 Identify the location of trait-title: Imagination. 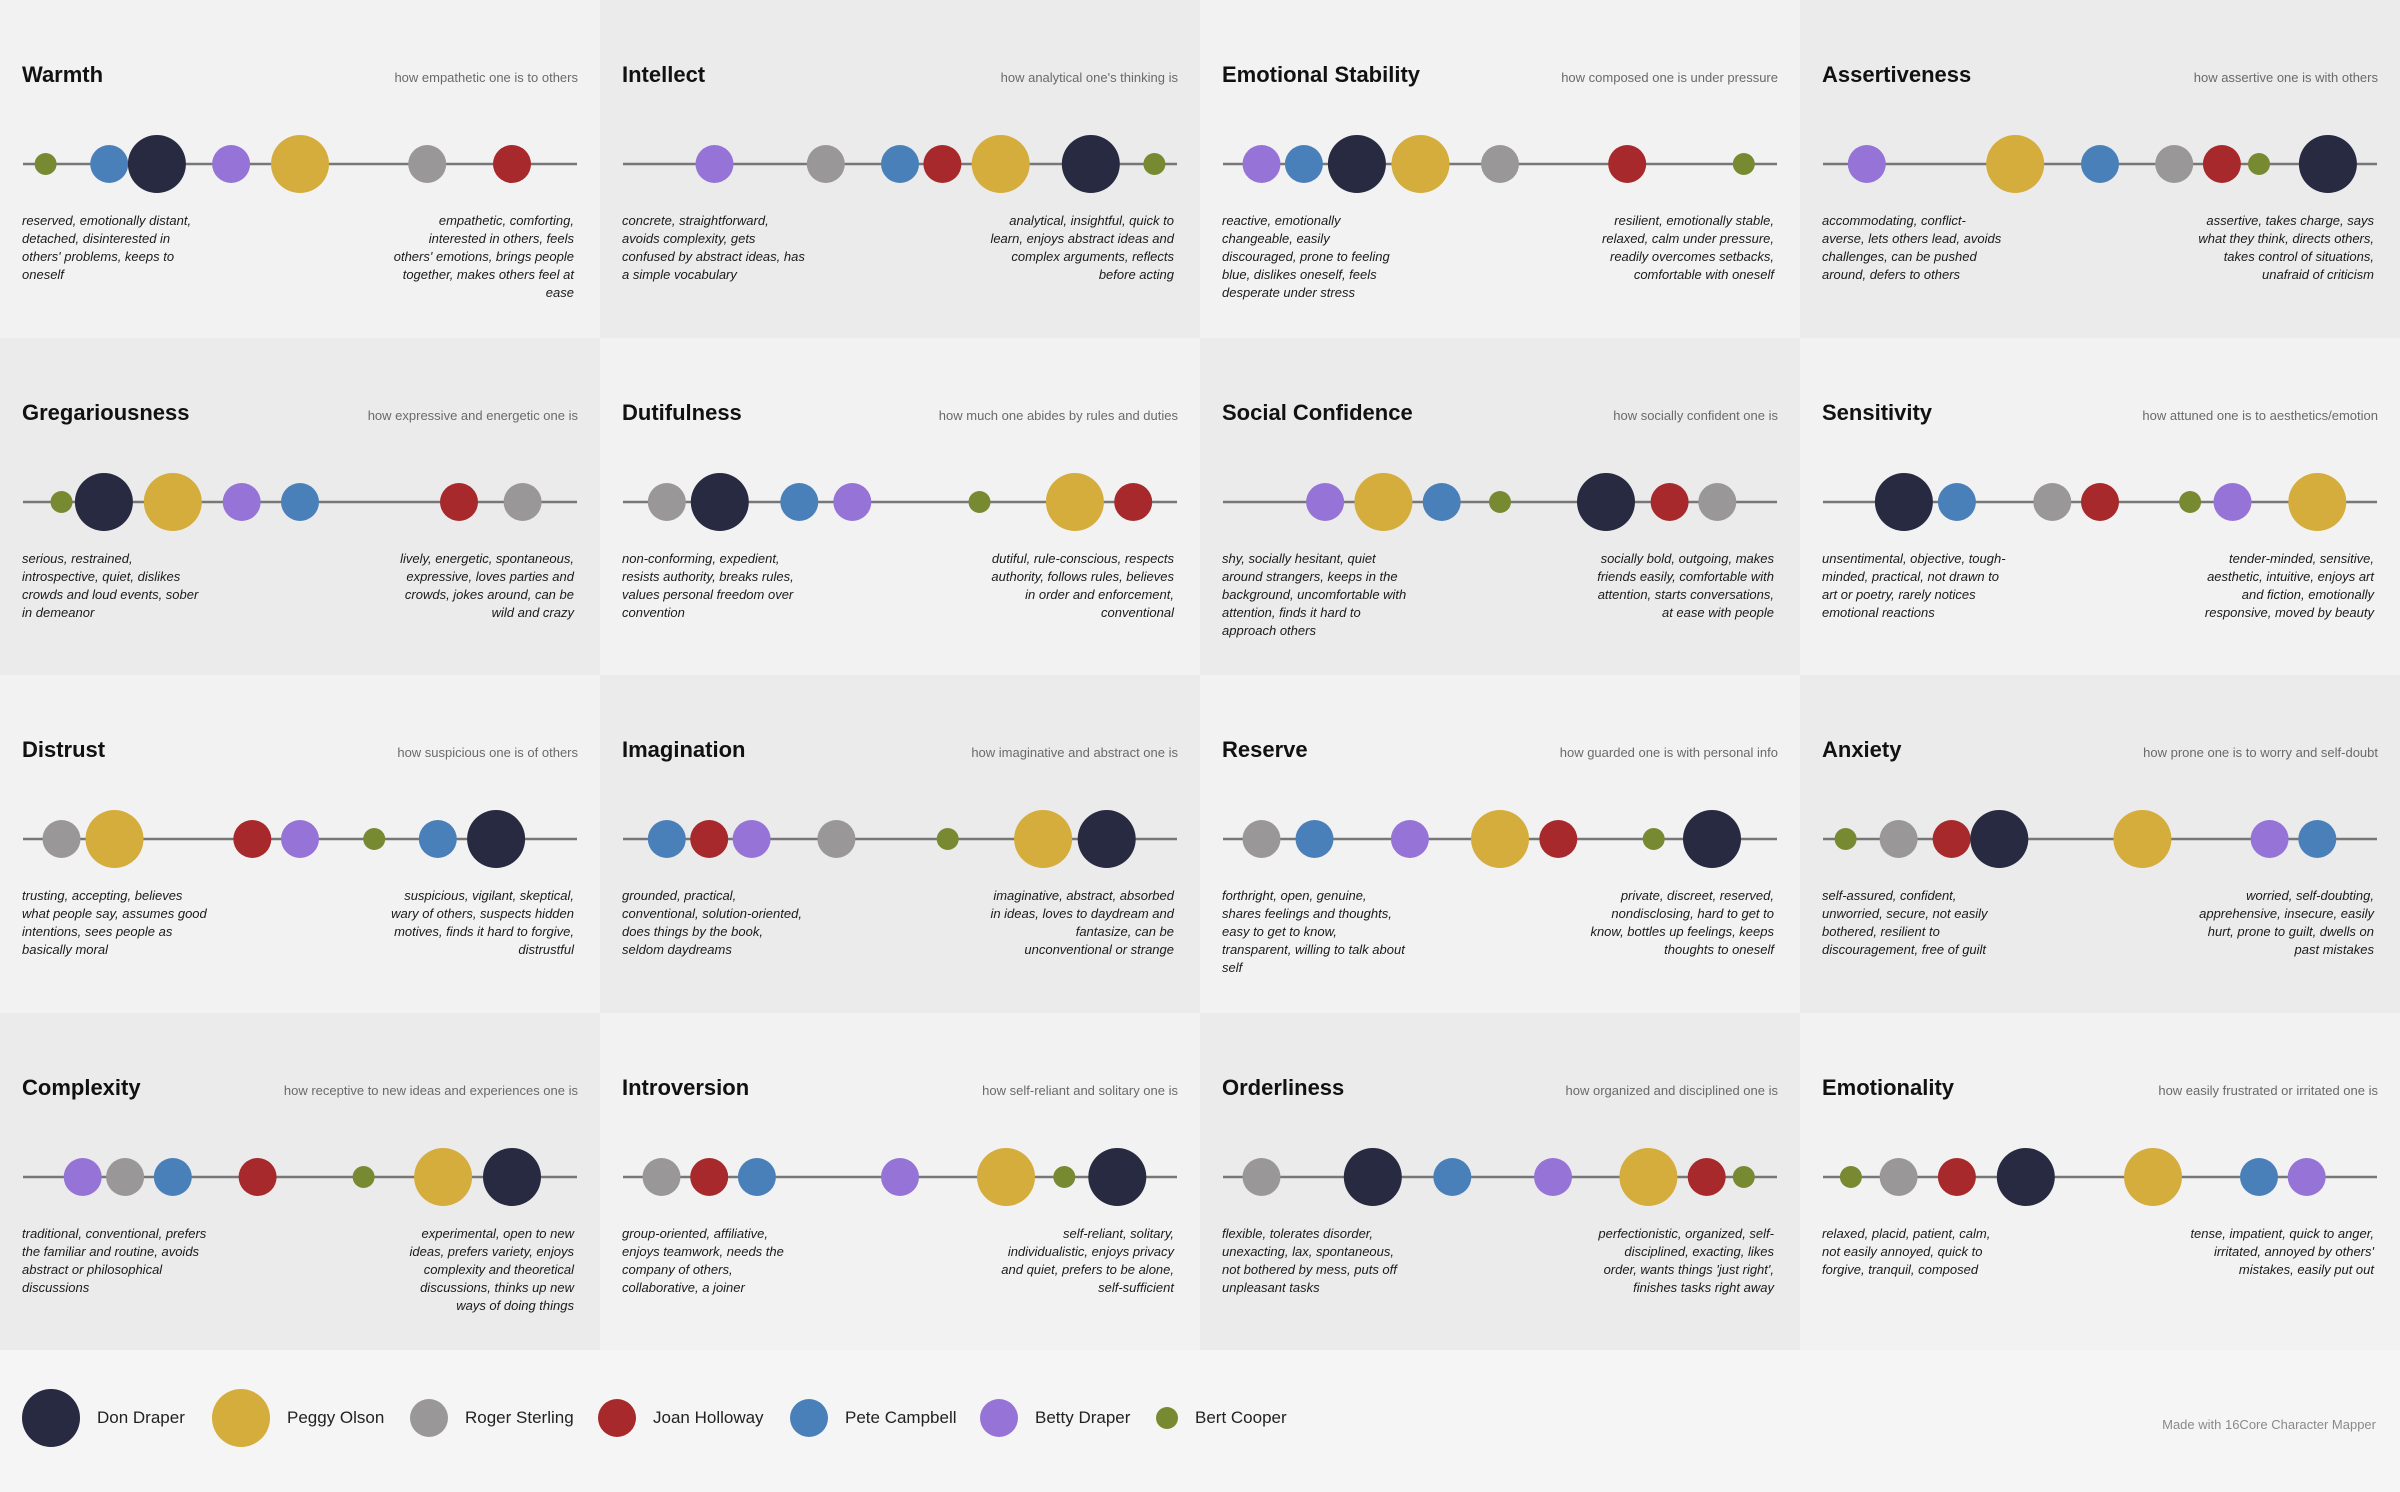
(684, 749).